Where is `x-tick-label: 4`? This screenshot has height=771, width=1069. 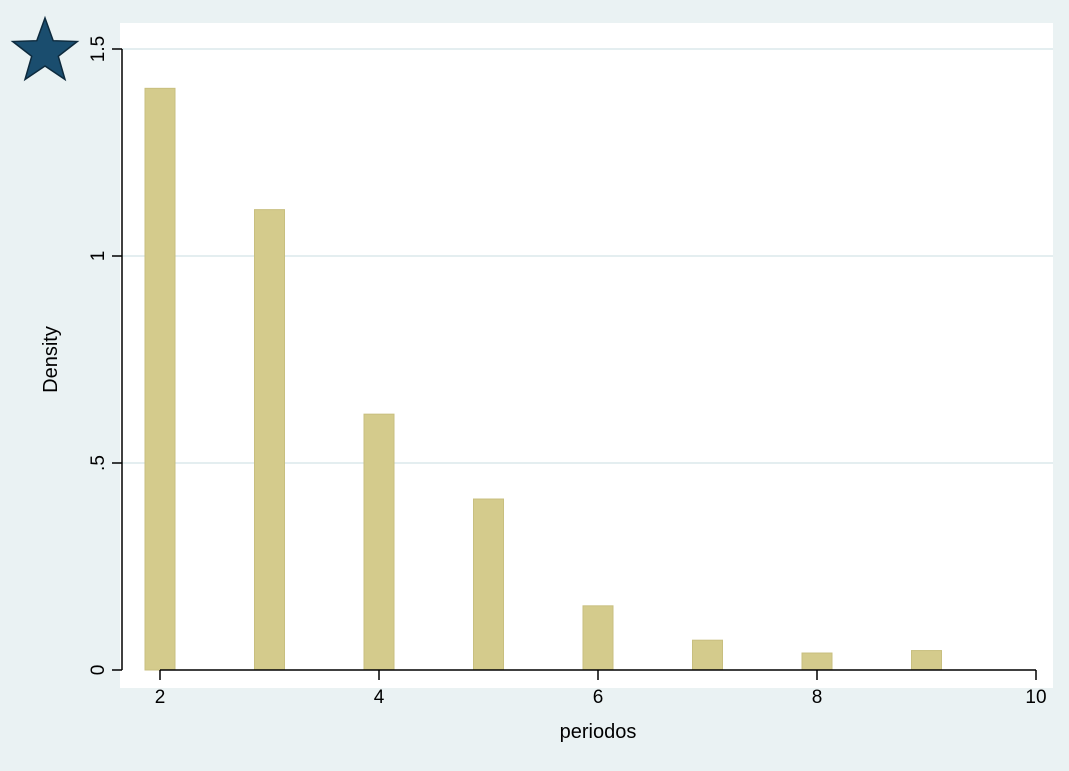 x-tick-label: 4 is located at coordinates (379, 697).